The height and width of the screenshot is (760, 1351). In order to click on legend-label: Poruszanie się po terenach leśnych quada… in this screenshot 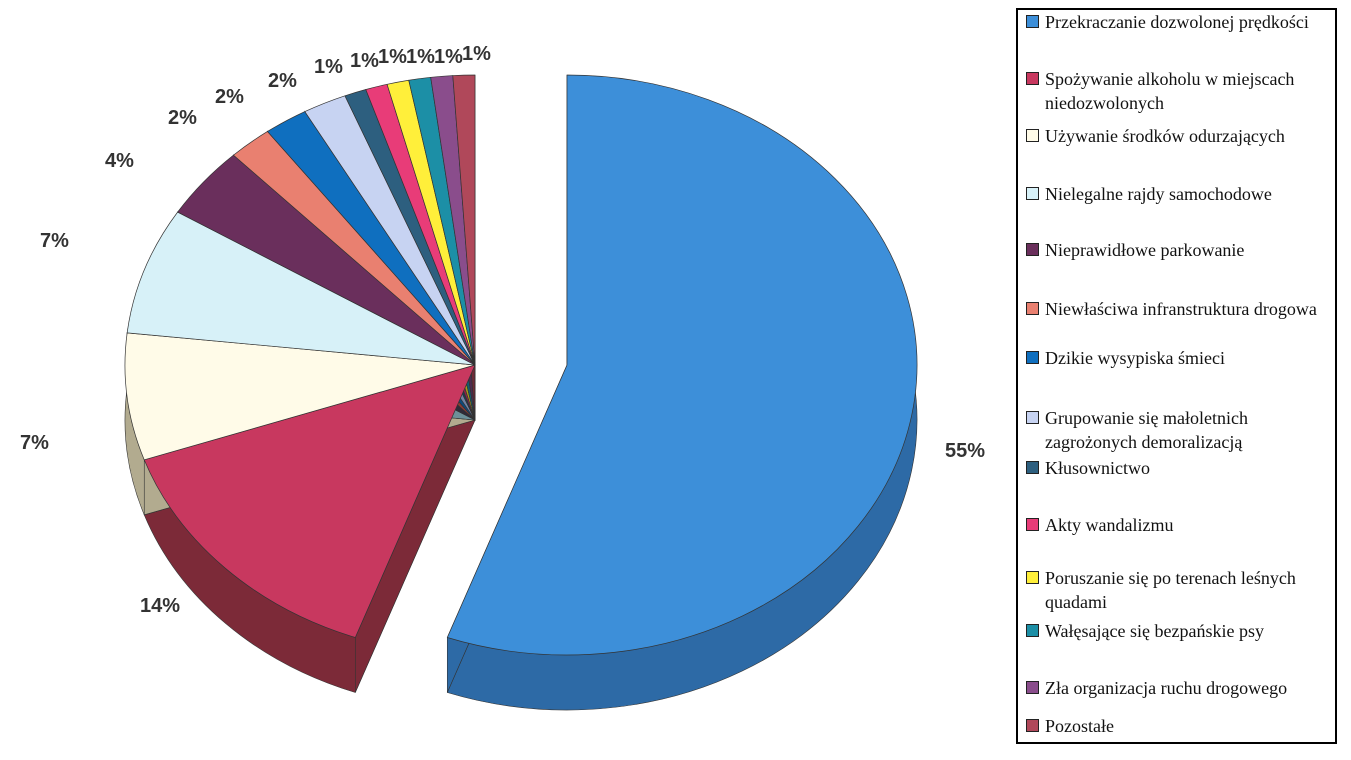, I will do `click(1170, 590)`.